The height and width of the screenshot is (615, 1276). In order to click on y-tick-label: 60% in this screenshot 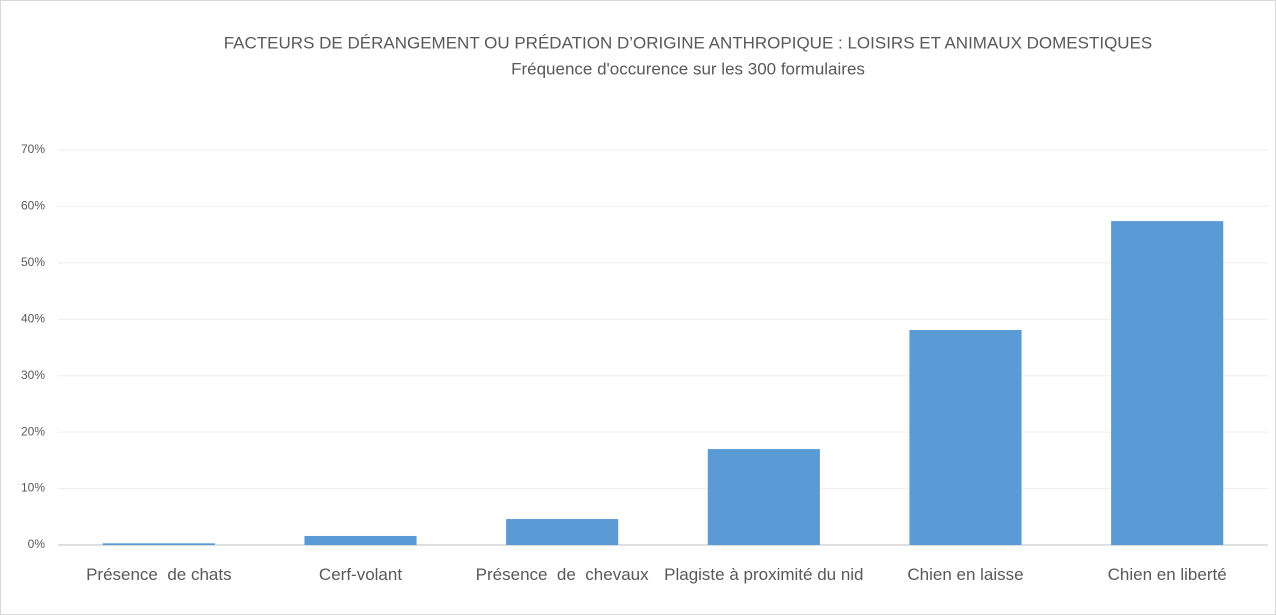, I will do `click(33, 206)`.